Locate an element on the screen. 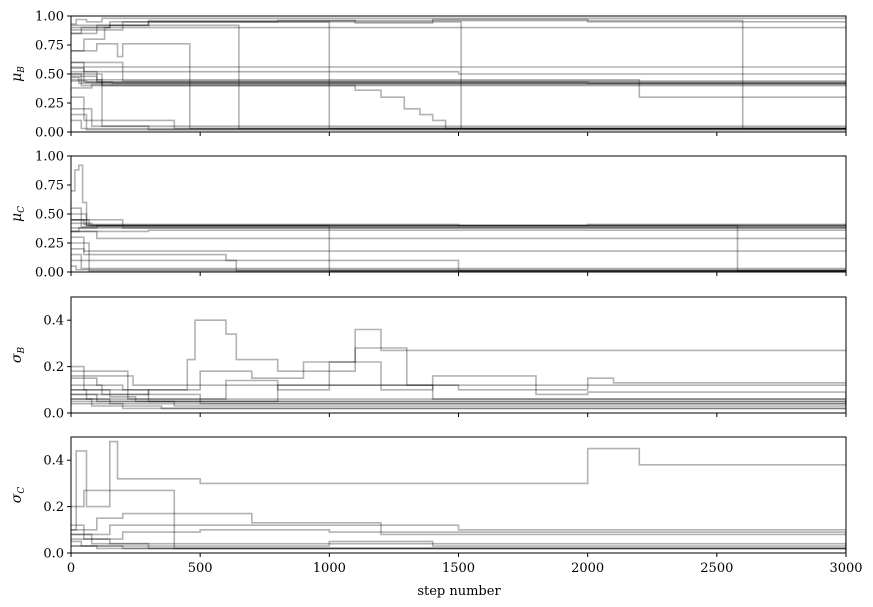 This screenshot has width=873, height=607. x-tick-label: 1000 is located at coordinates (329, 568).